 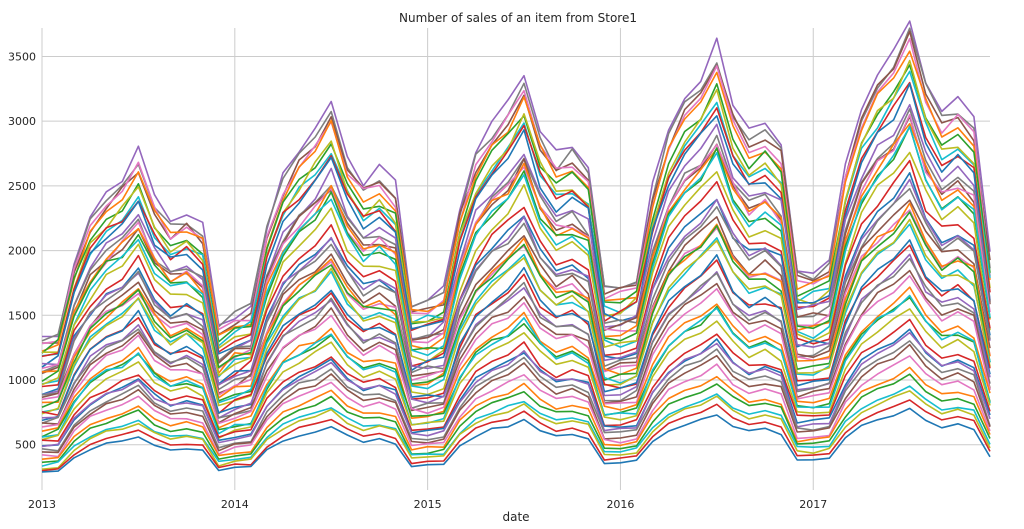 What do you see at coordinates (42, 504) in the screenshot?
I see `x-tick-label: 2013` at bounding box center [42, 504].